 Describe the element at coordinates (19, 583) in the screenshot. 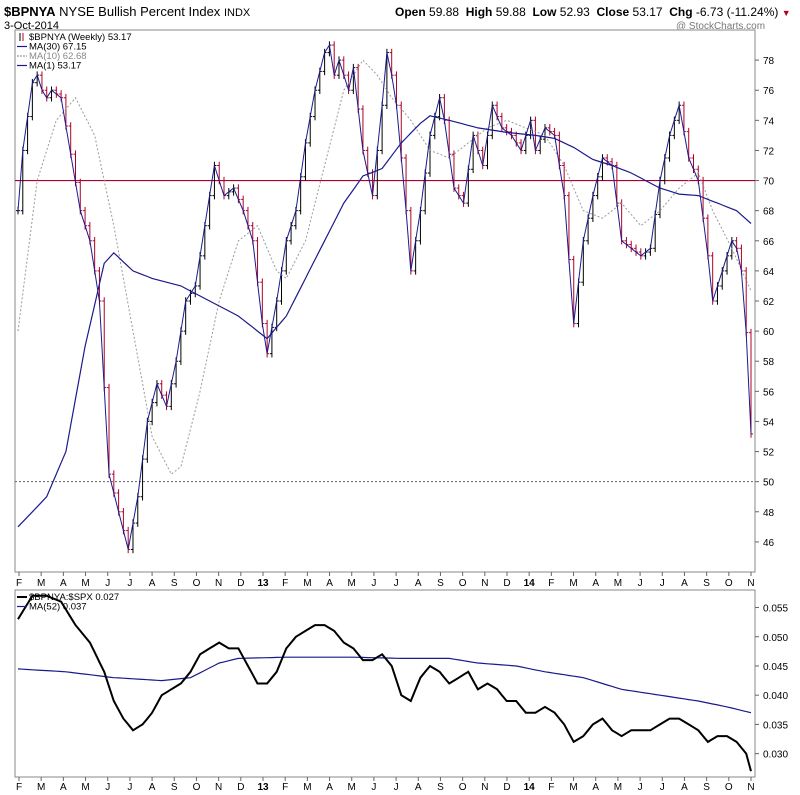

I see `price-xtick-label: F` at that location.